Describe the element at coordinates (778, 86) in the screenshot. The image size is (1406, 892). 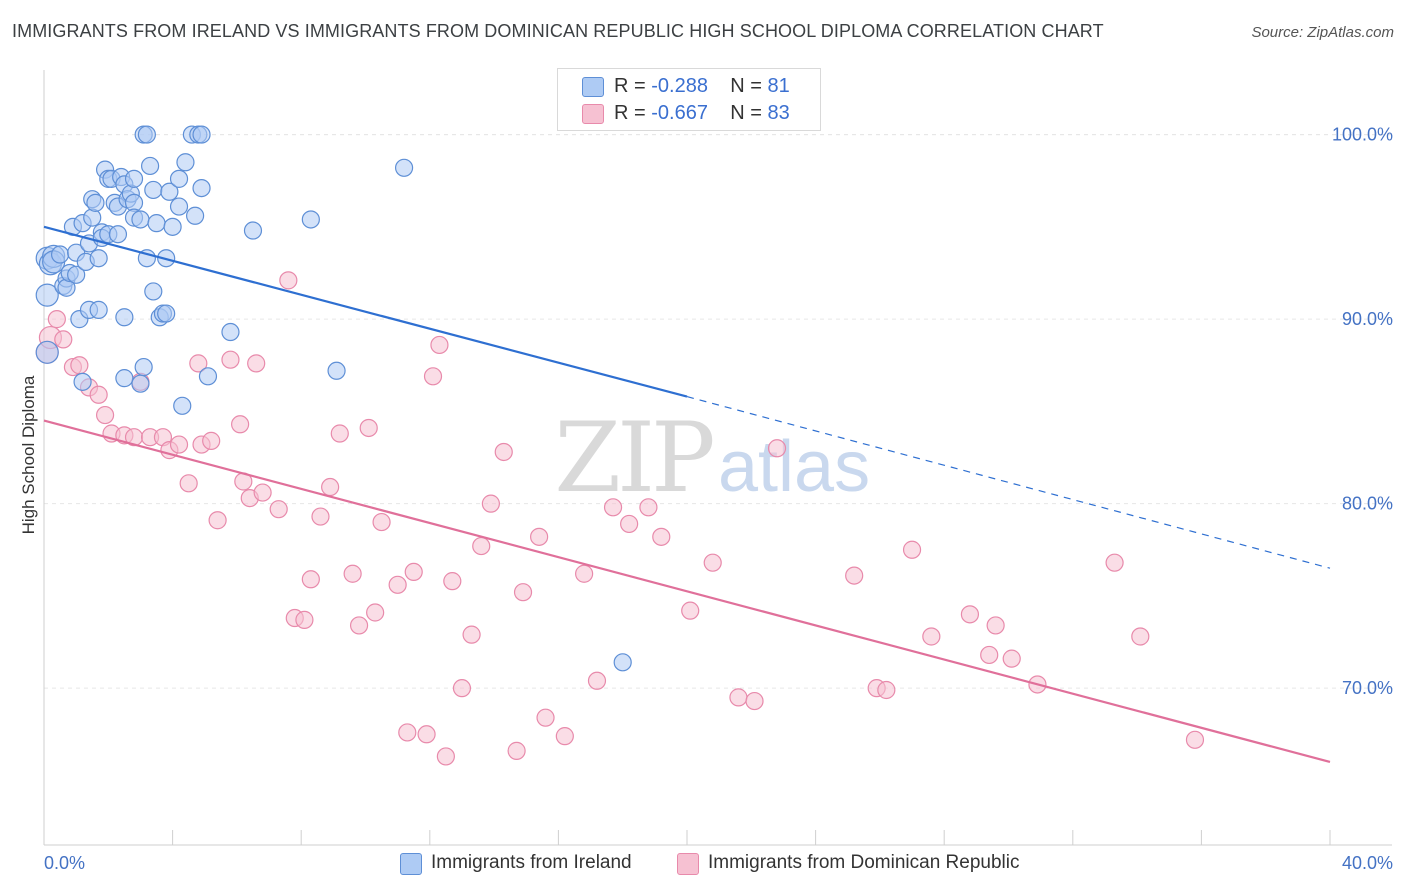
I see `legend-n-ireland: 81` at that location.